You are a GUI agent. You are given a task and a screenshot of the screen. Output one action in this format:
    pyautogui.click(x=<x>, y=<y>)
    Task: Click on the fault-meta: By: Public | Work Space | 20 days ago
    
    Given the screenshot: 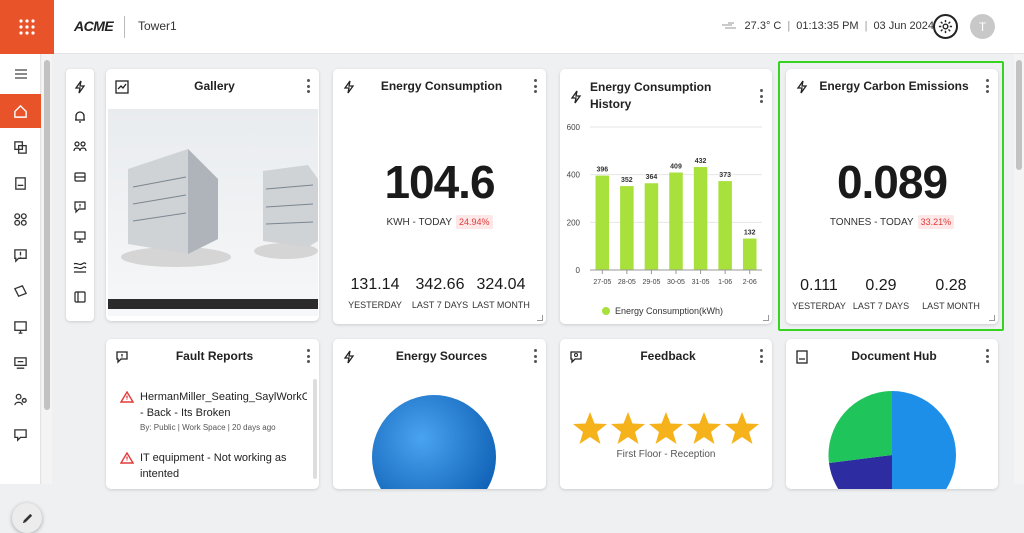 What is the action you would take?
    pyautogui.click(x=208, y=427)
    